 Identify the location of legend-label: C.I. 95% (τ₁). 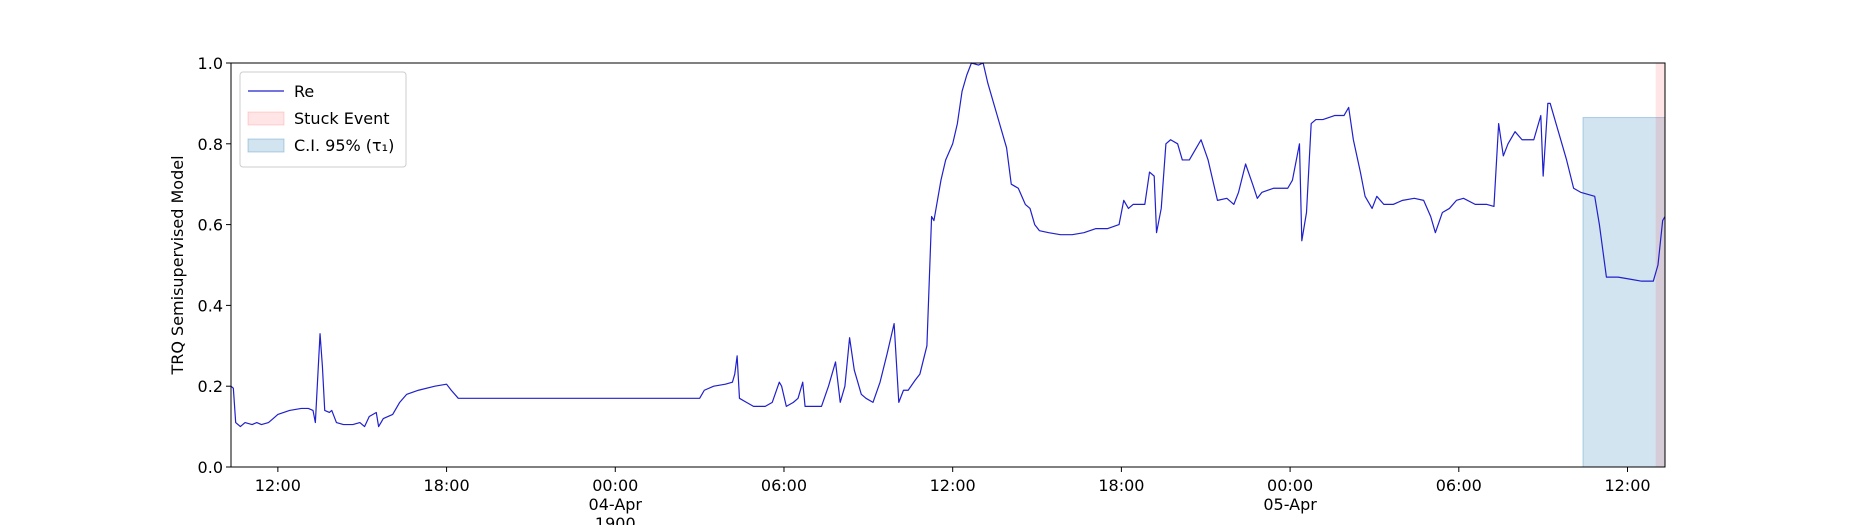
(344, 145).